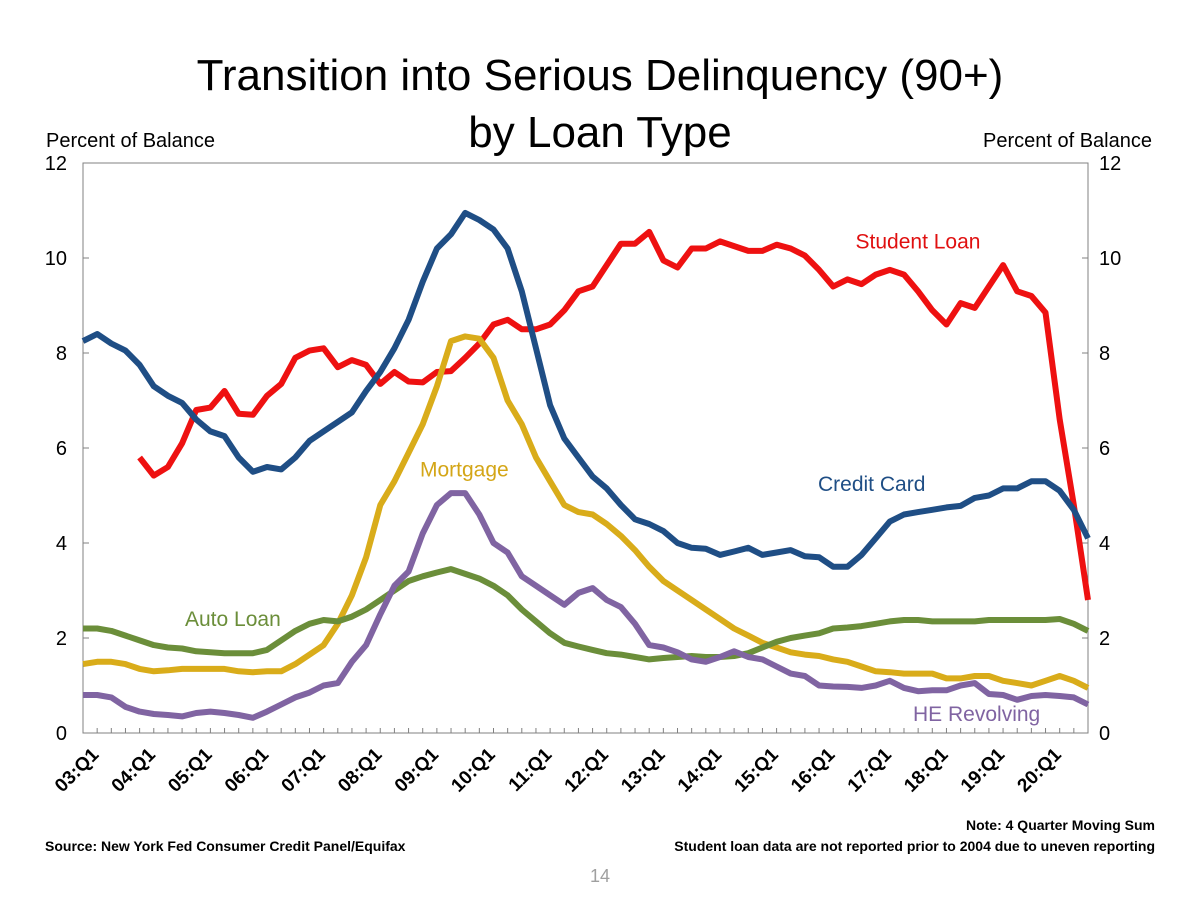  What do you see at coordinates (77, 770) in the screenshot?
I see `x-tick-label: 03:Q1` at bounding box center [77, 770].